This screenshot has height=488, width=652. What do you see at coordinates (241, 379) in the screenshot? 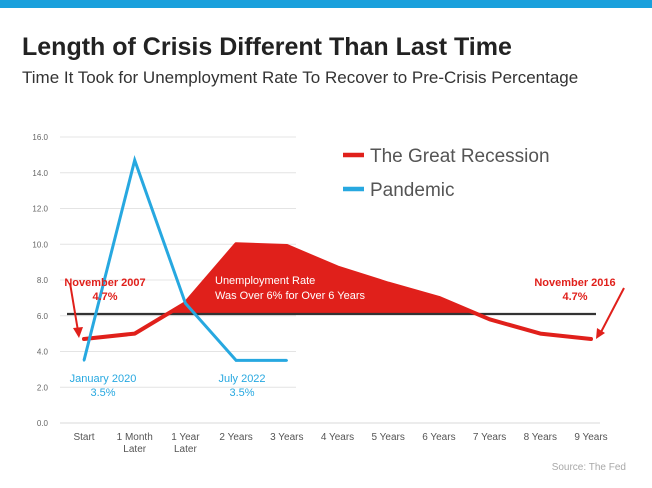
I see `annotation-jul2022: July 2022` at bounding box center [241, 379].